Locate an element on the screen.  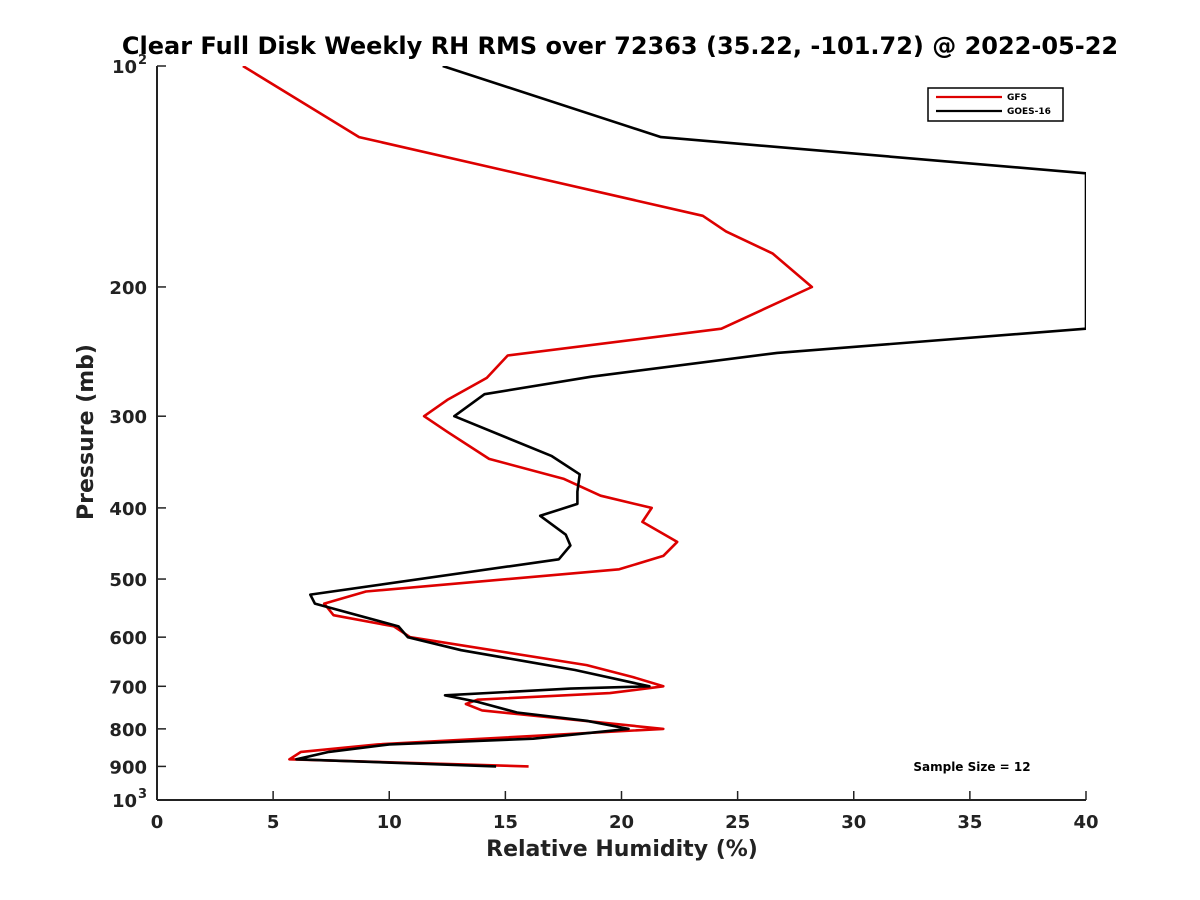
x-axis-ticks: 0 5 10 15 20 25 30 35 40 is located at coordinates (625, 812).